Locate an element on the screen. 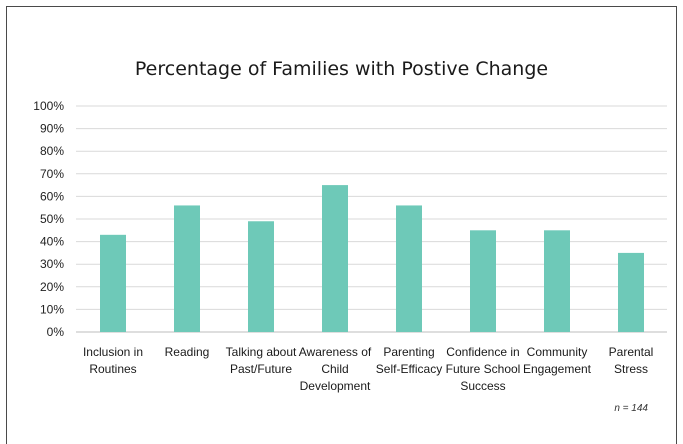  y-tick-label: 80% is located at coordinates (52, 151).